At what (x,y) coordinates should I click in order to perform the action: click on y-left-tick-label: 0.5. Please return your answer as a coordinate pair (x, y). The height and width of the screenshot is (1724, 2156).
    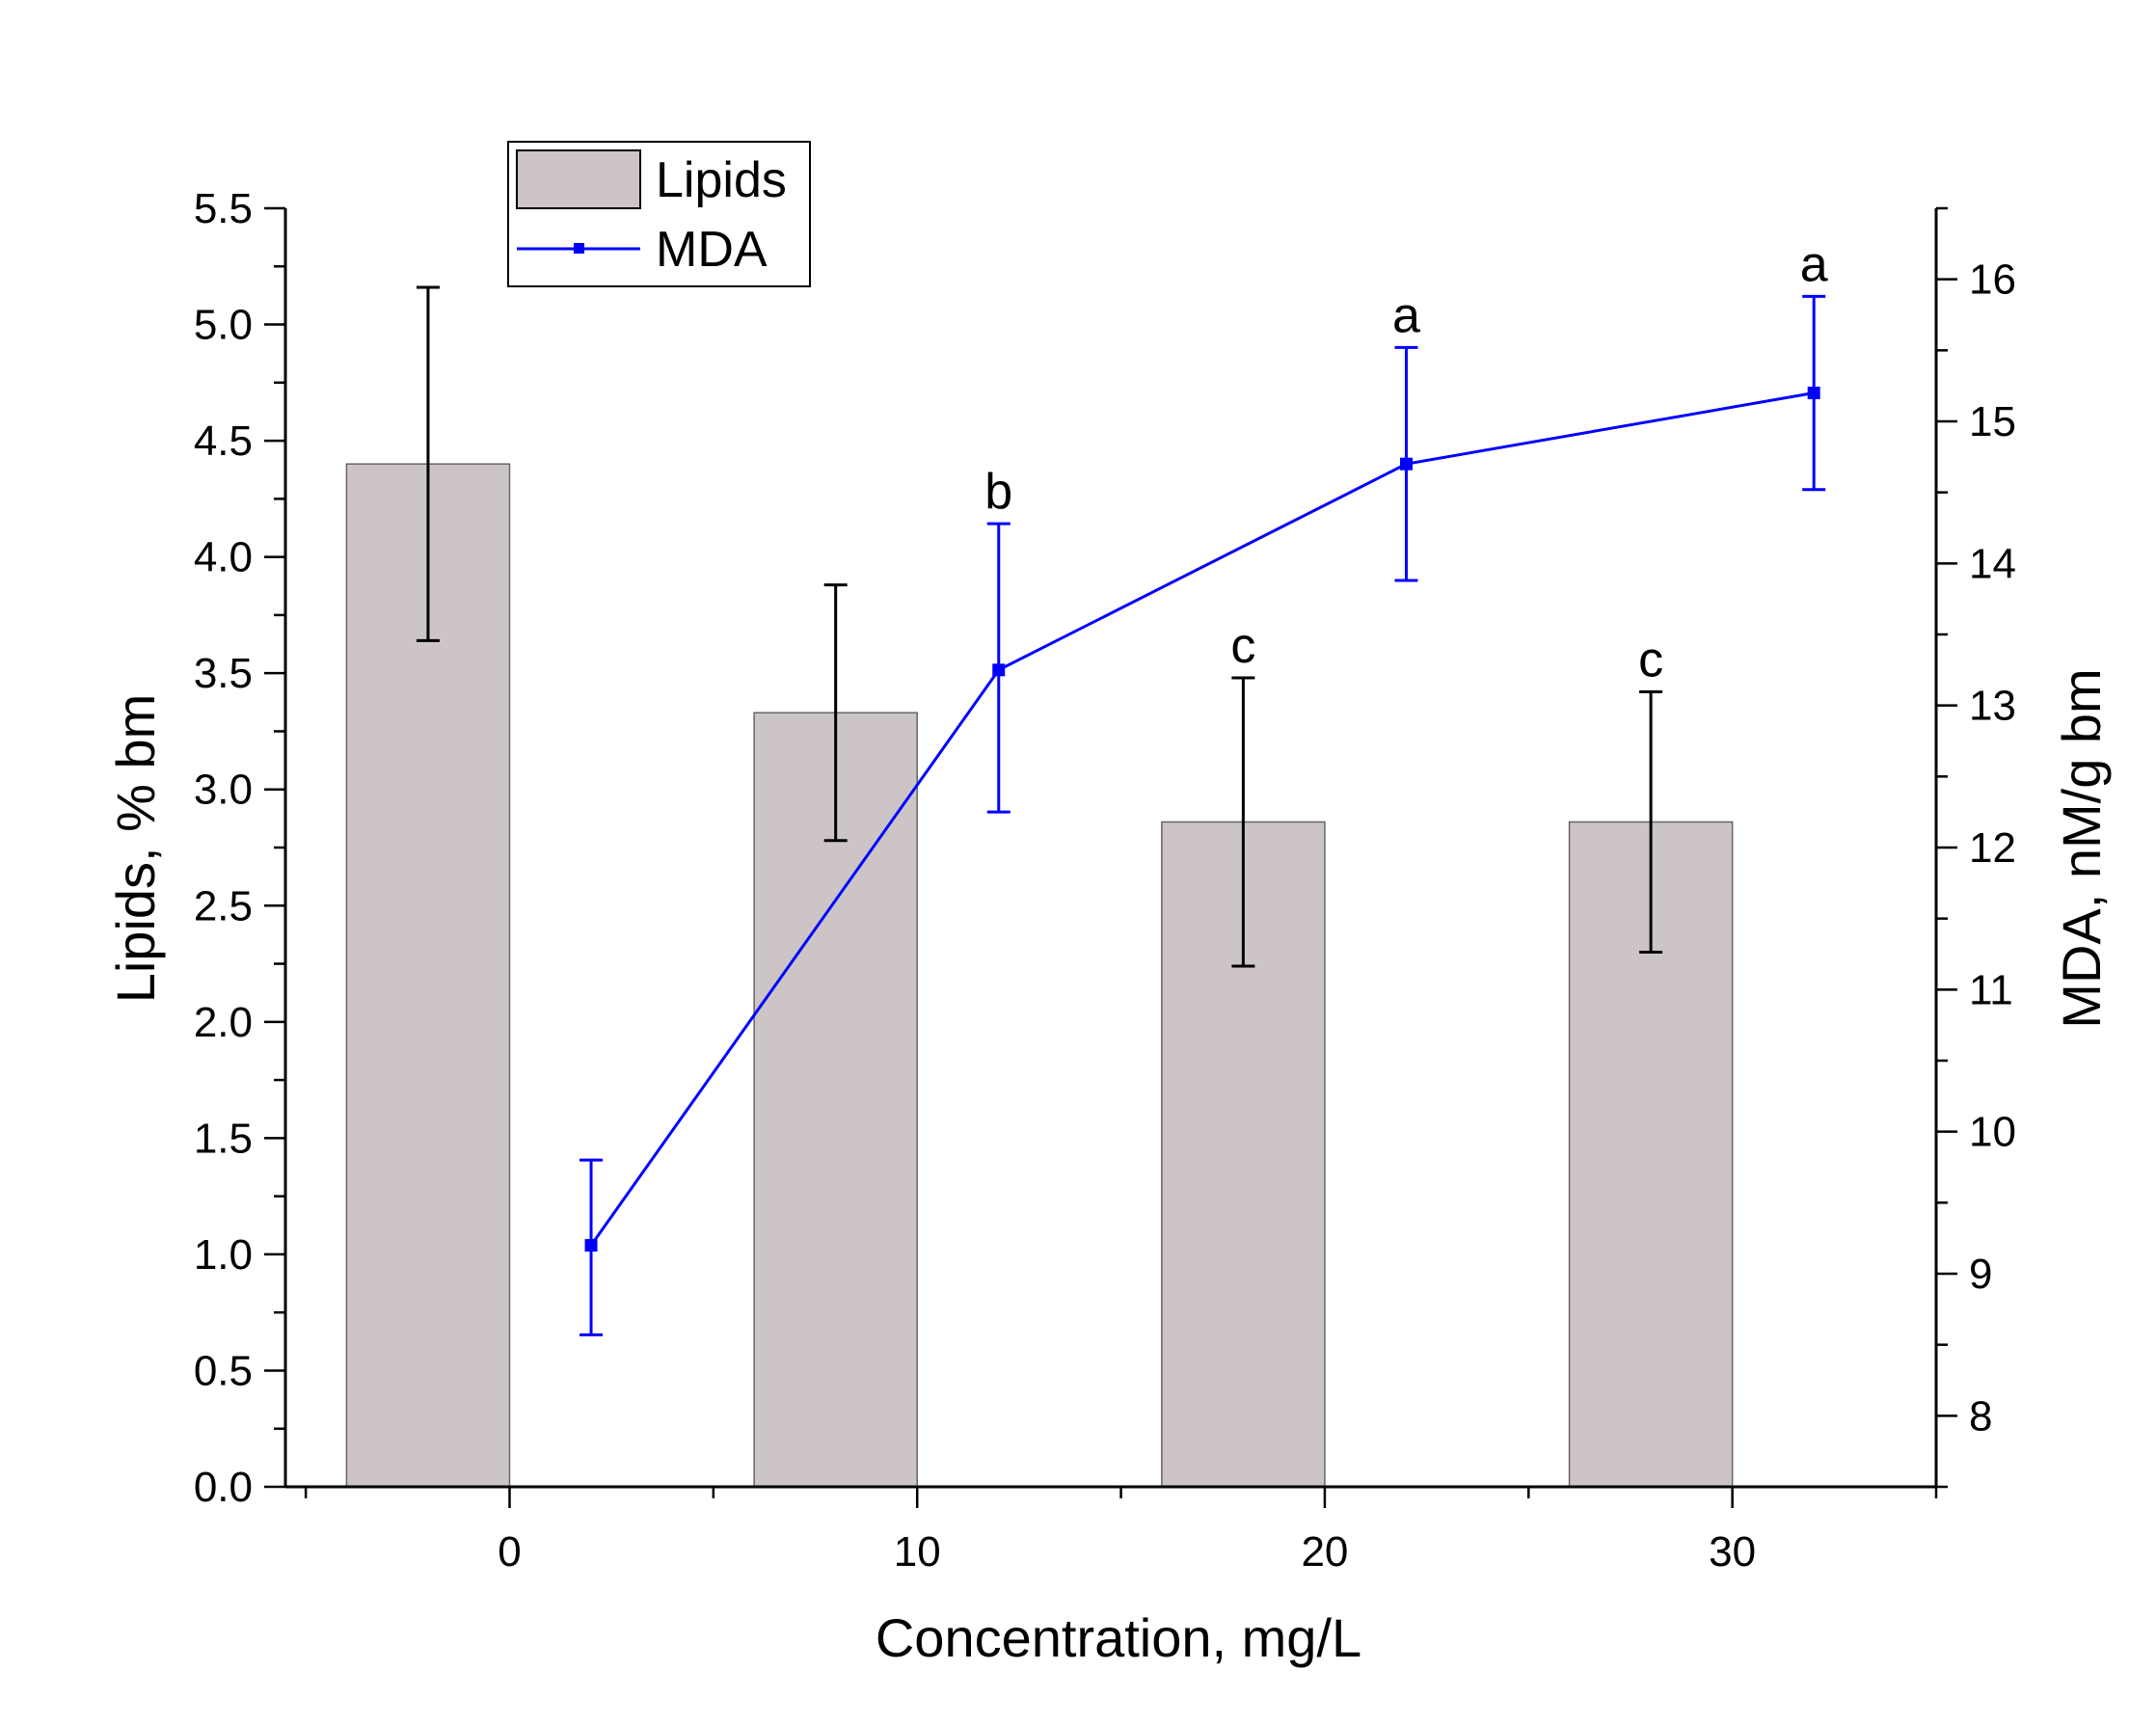
    Looking at the image, I should click on (223, 1370).